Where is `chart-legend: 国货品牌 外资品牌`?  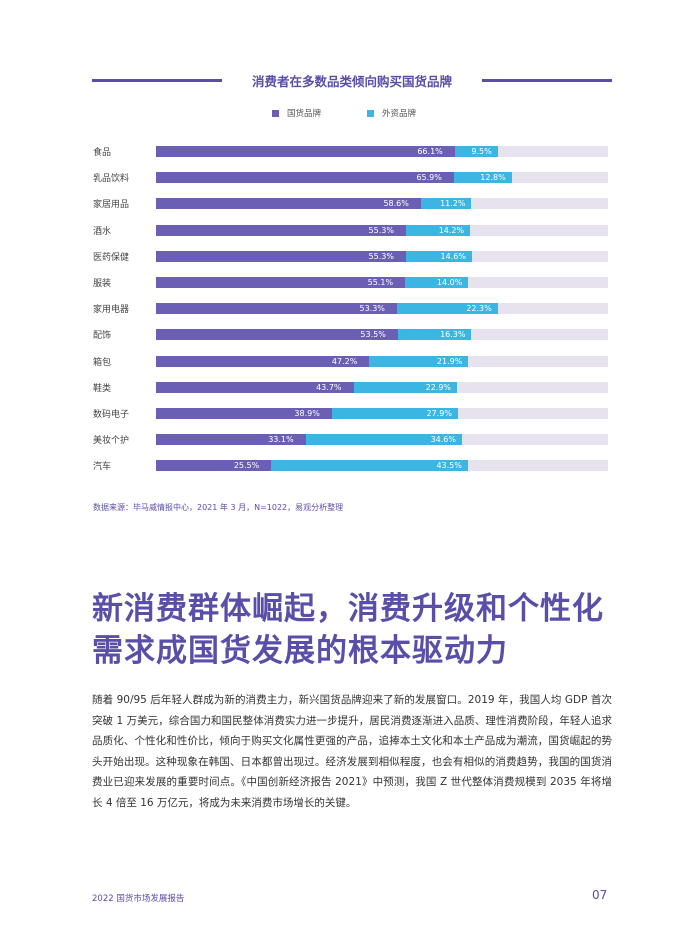
chart-legend: 国货品牌 外资品牌 is located at coordinates (350, 114).